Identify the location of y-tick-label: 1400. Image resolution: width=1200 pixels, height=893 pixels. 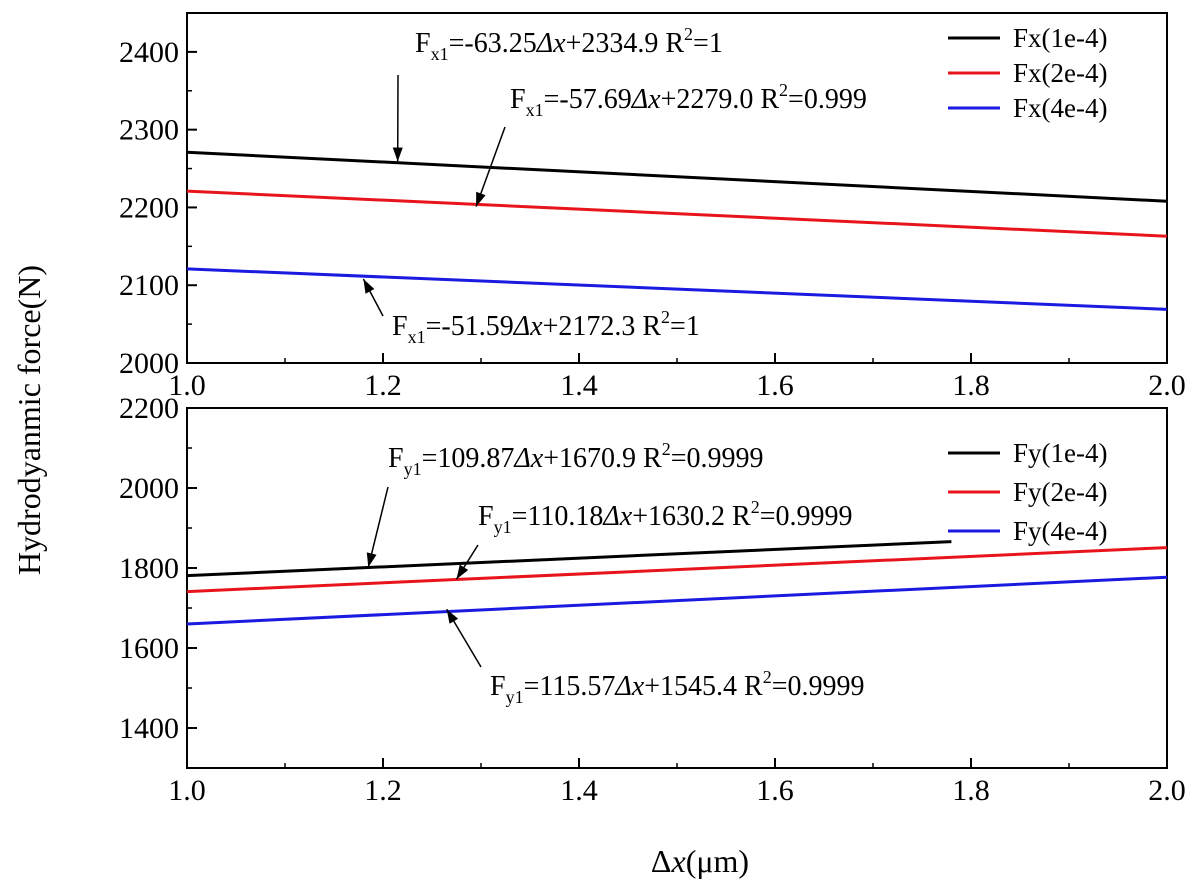
(149, 728).